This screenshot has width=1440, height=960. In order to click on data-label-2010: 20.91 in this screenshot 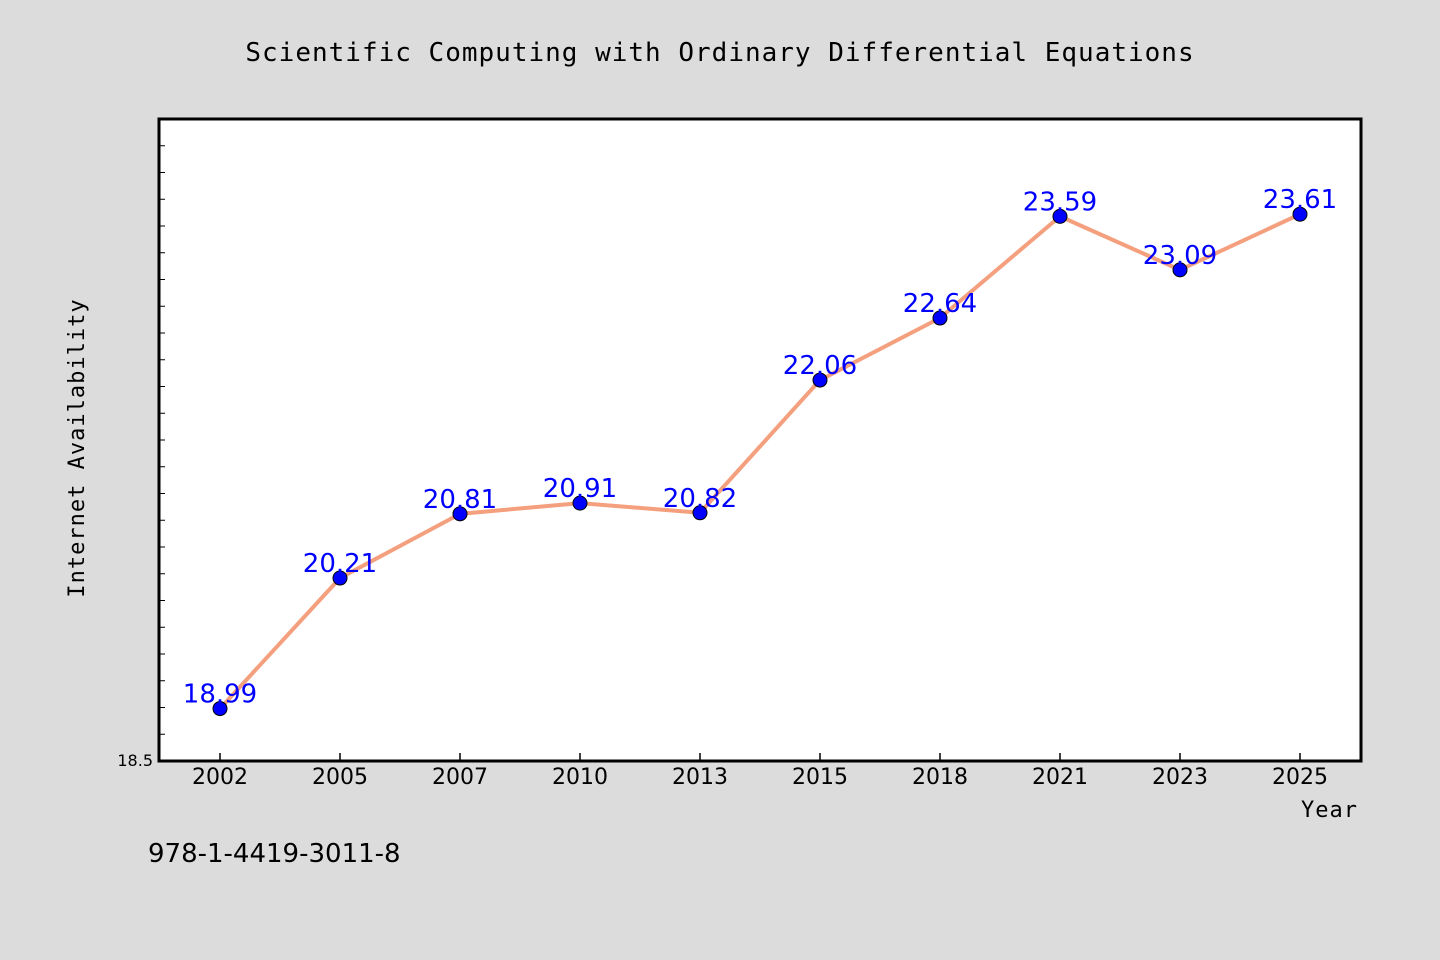, I will do `click(580, 489)`.